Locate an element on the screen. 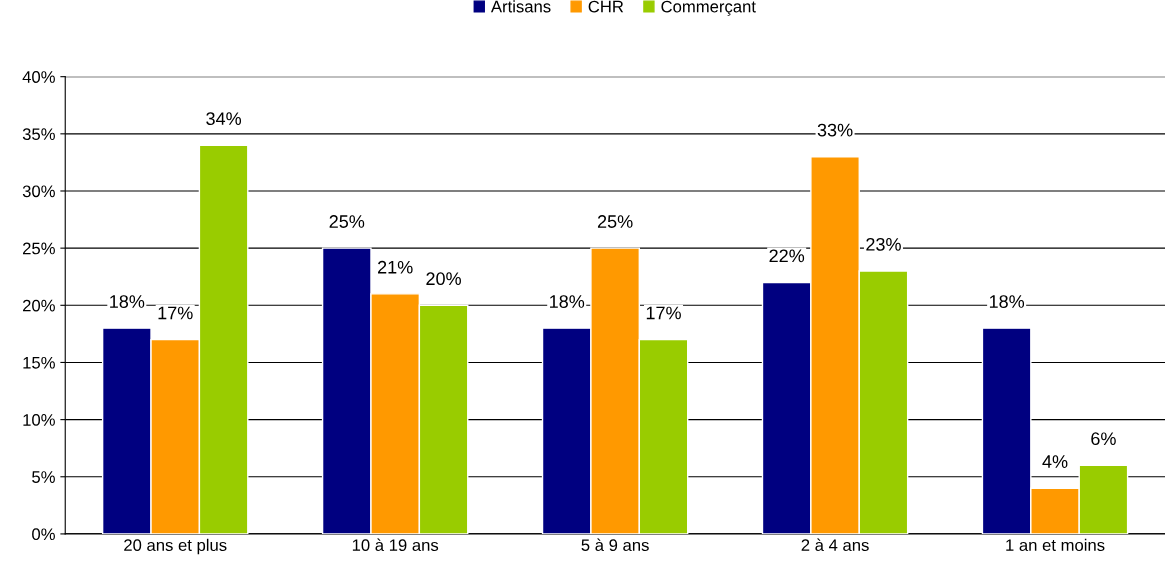 The width and height of the screenshot is (1165, 568). data-label: 33% is located at coordinates (835, 130).